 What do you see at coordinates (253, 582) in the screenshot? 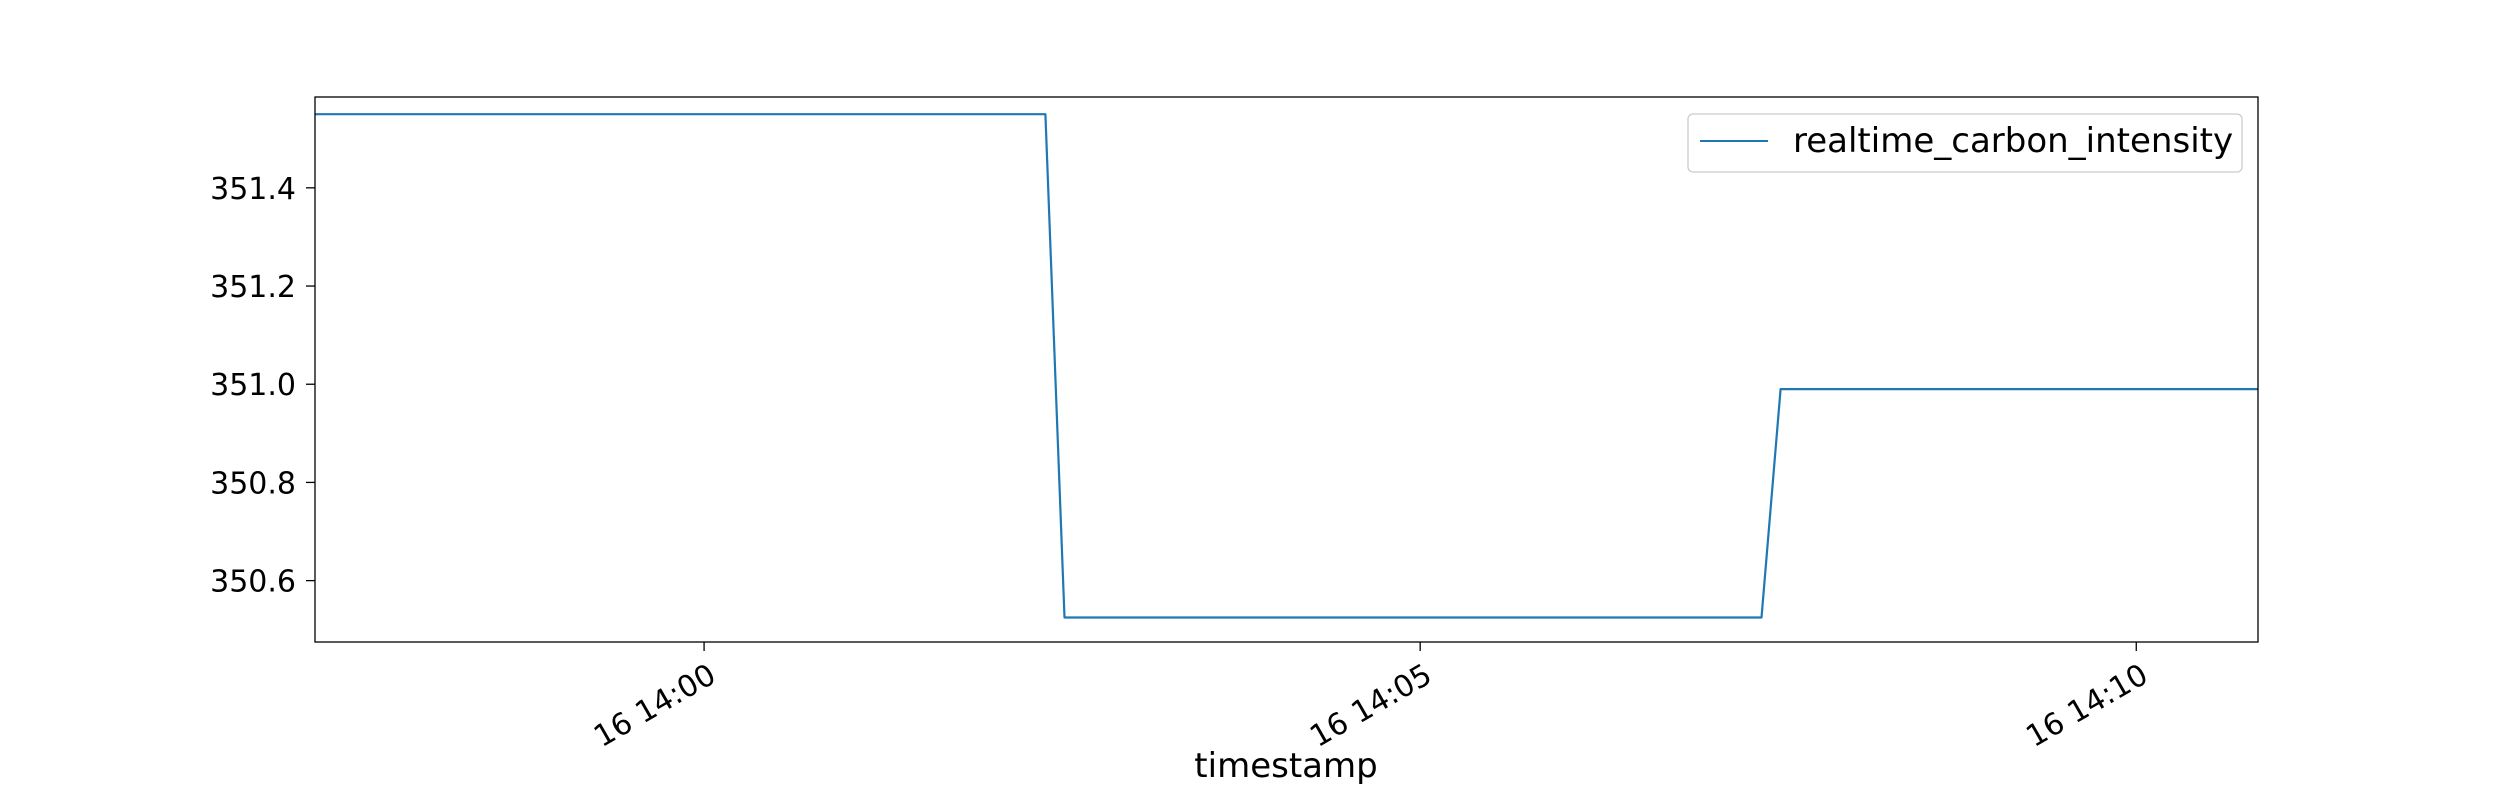
I see `y-tick-label: 350.6` at bounding box center [253, 582].